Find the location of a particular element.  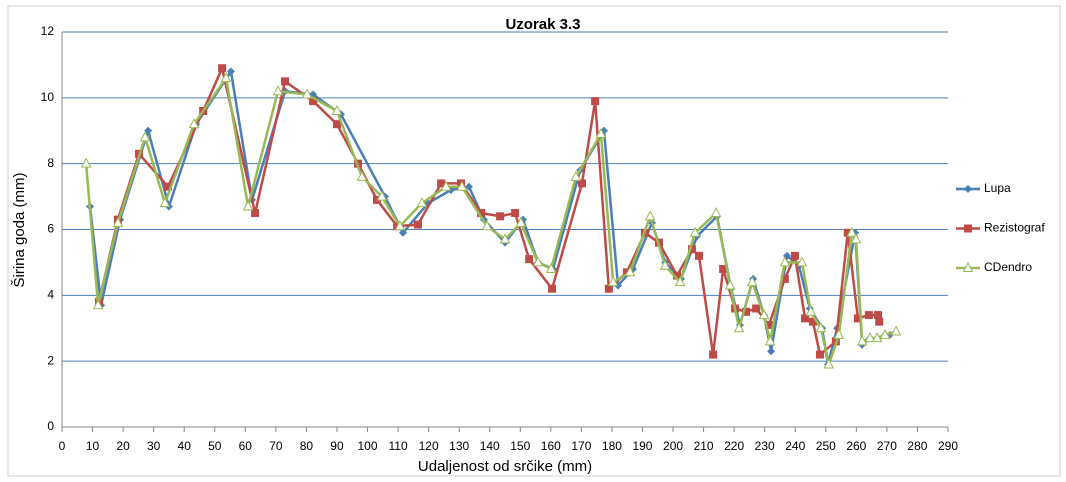

y-tick-label: 2 is located at coordinates (50, 360).